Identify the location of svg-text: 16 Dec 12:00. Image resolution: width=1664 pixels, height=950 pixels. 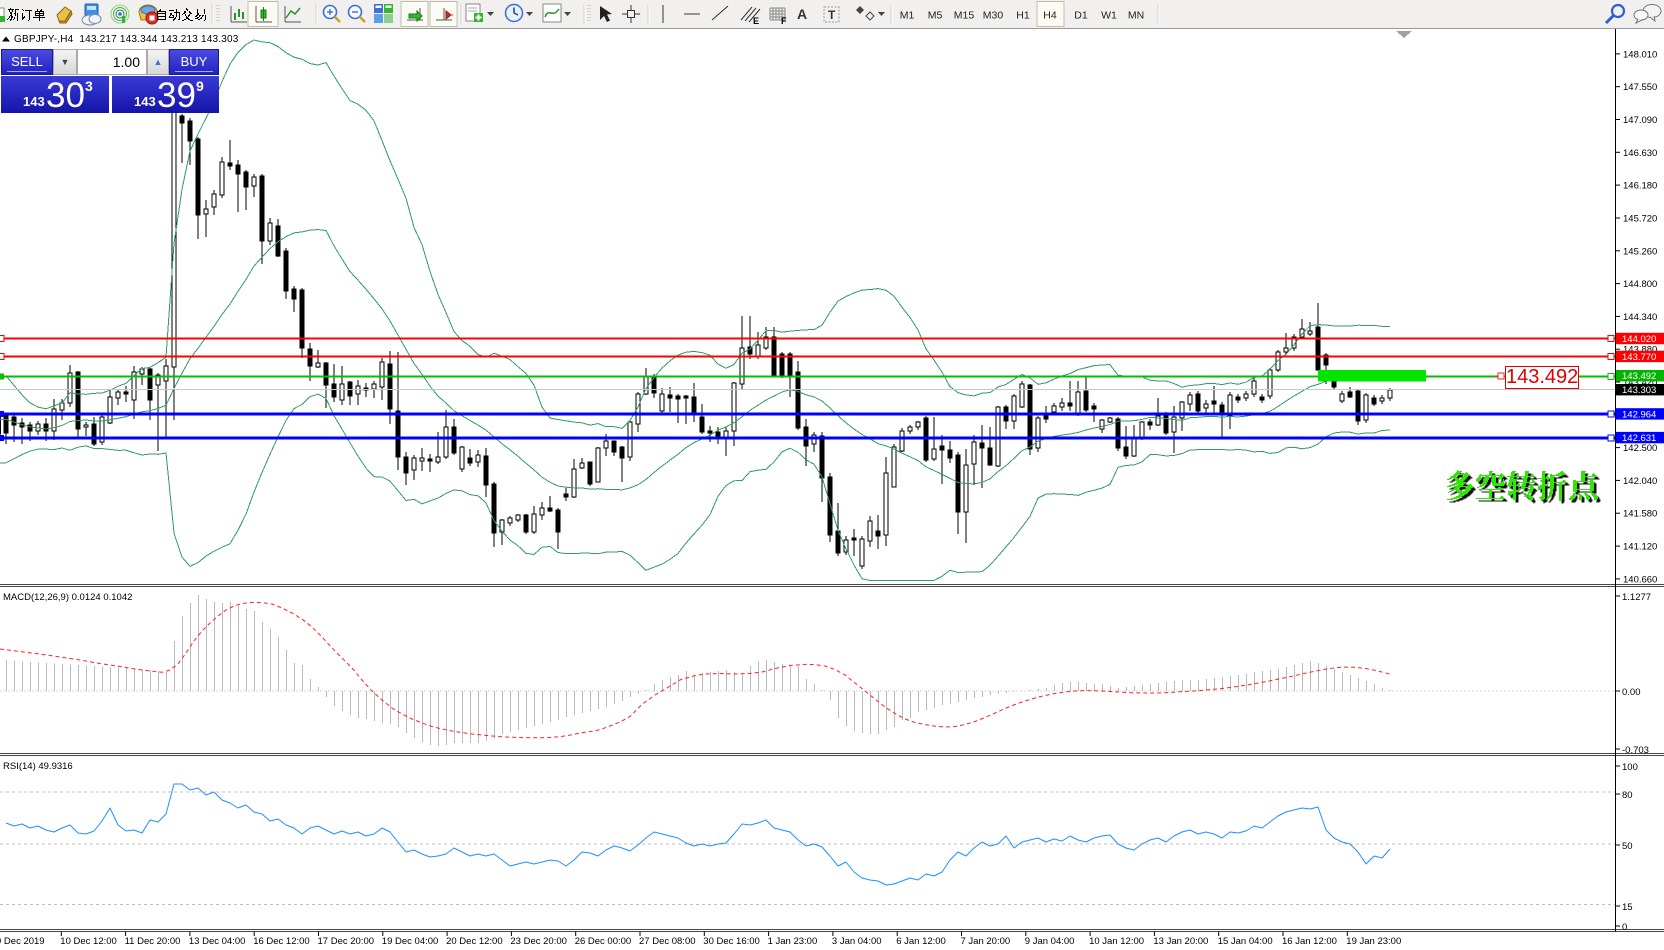
(281, 941).